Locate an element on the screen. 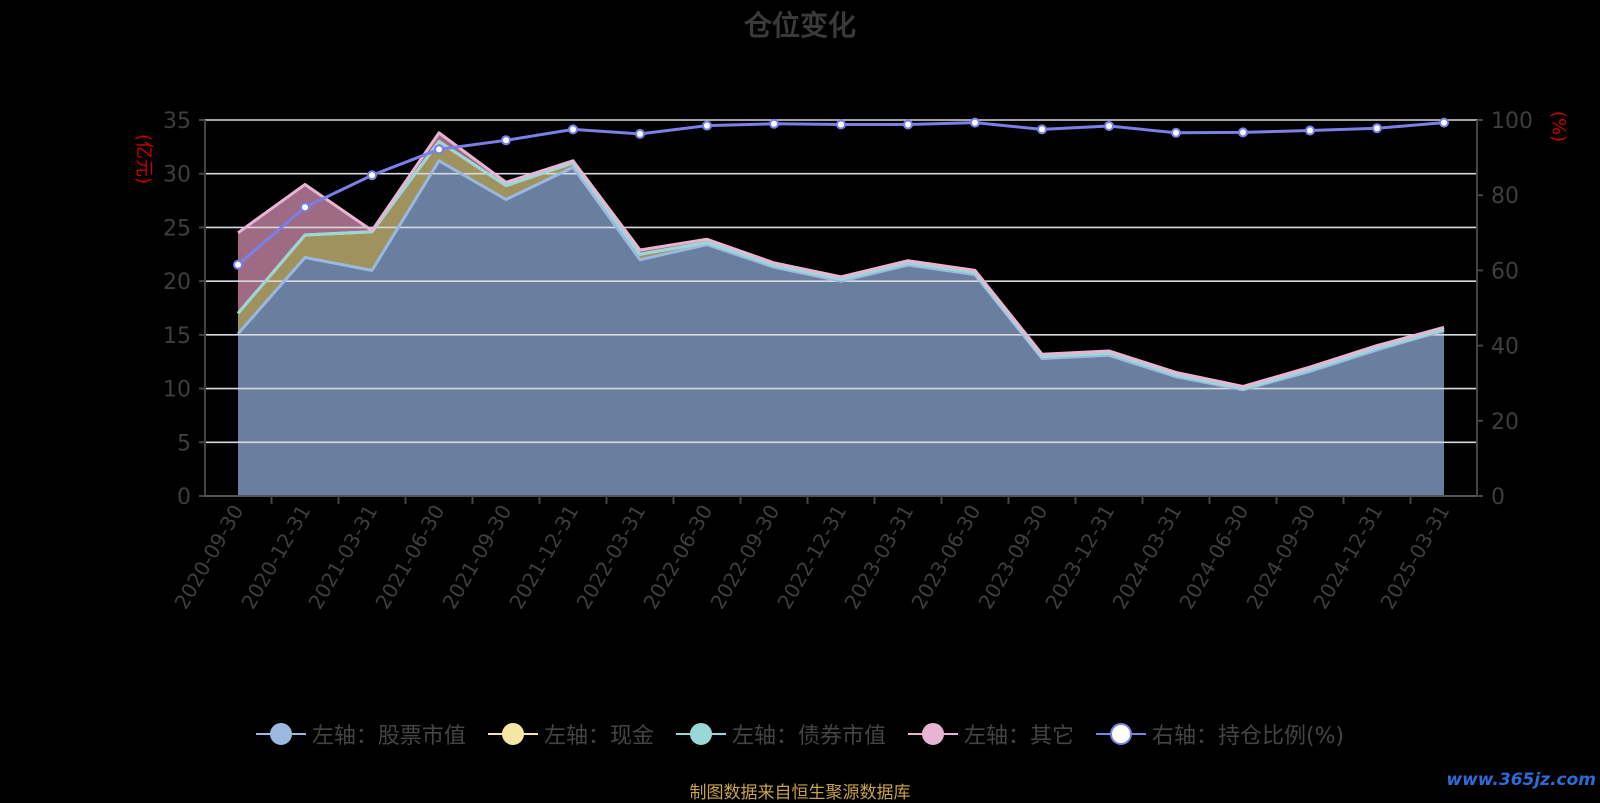 The image size is (1600, 803). right-tick-label: 0 is located at coordinates (1498, 497).